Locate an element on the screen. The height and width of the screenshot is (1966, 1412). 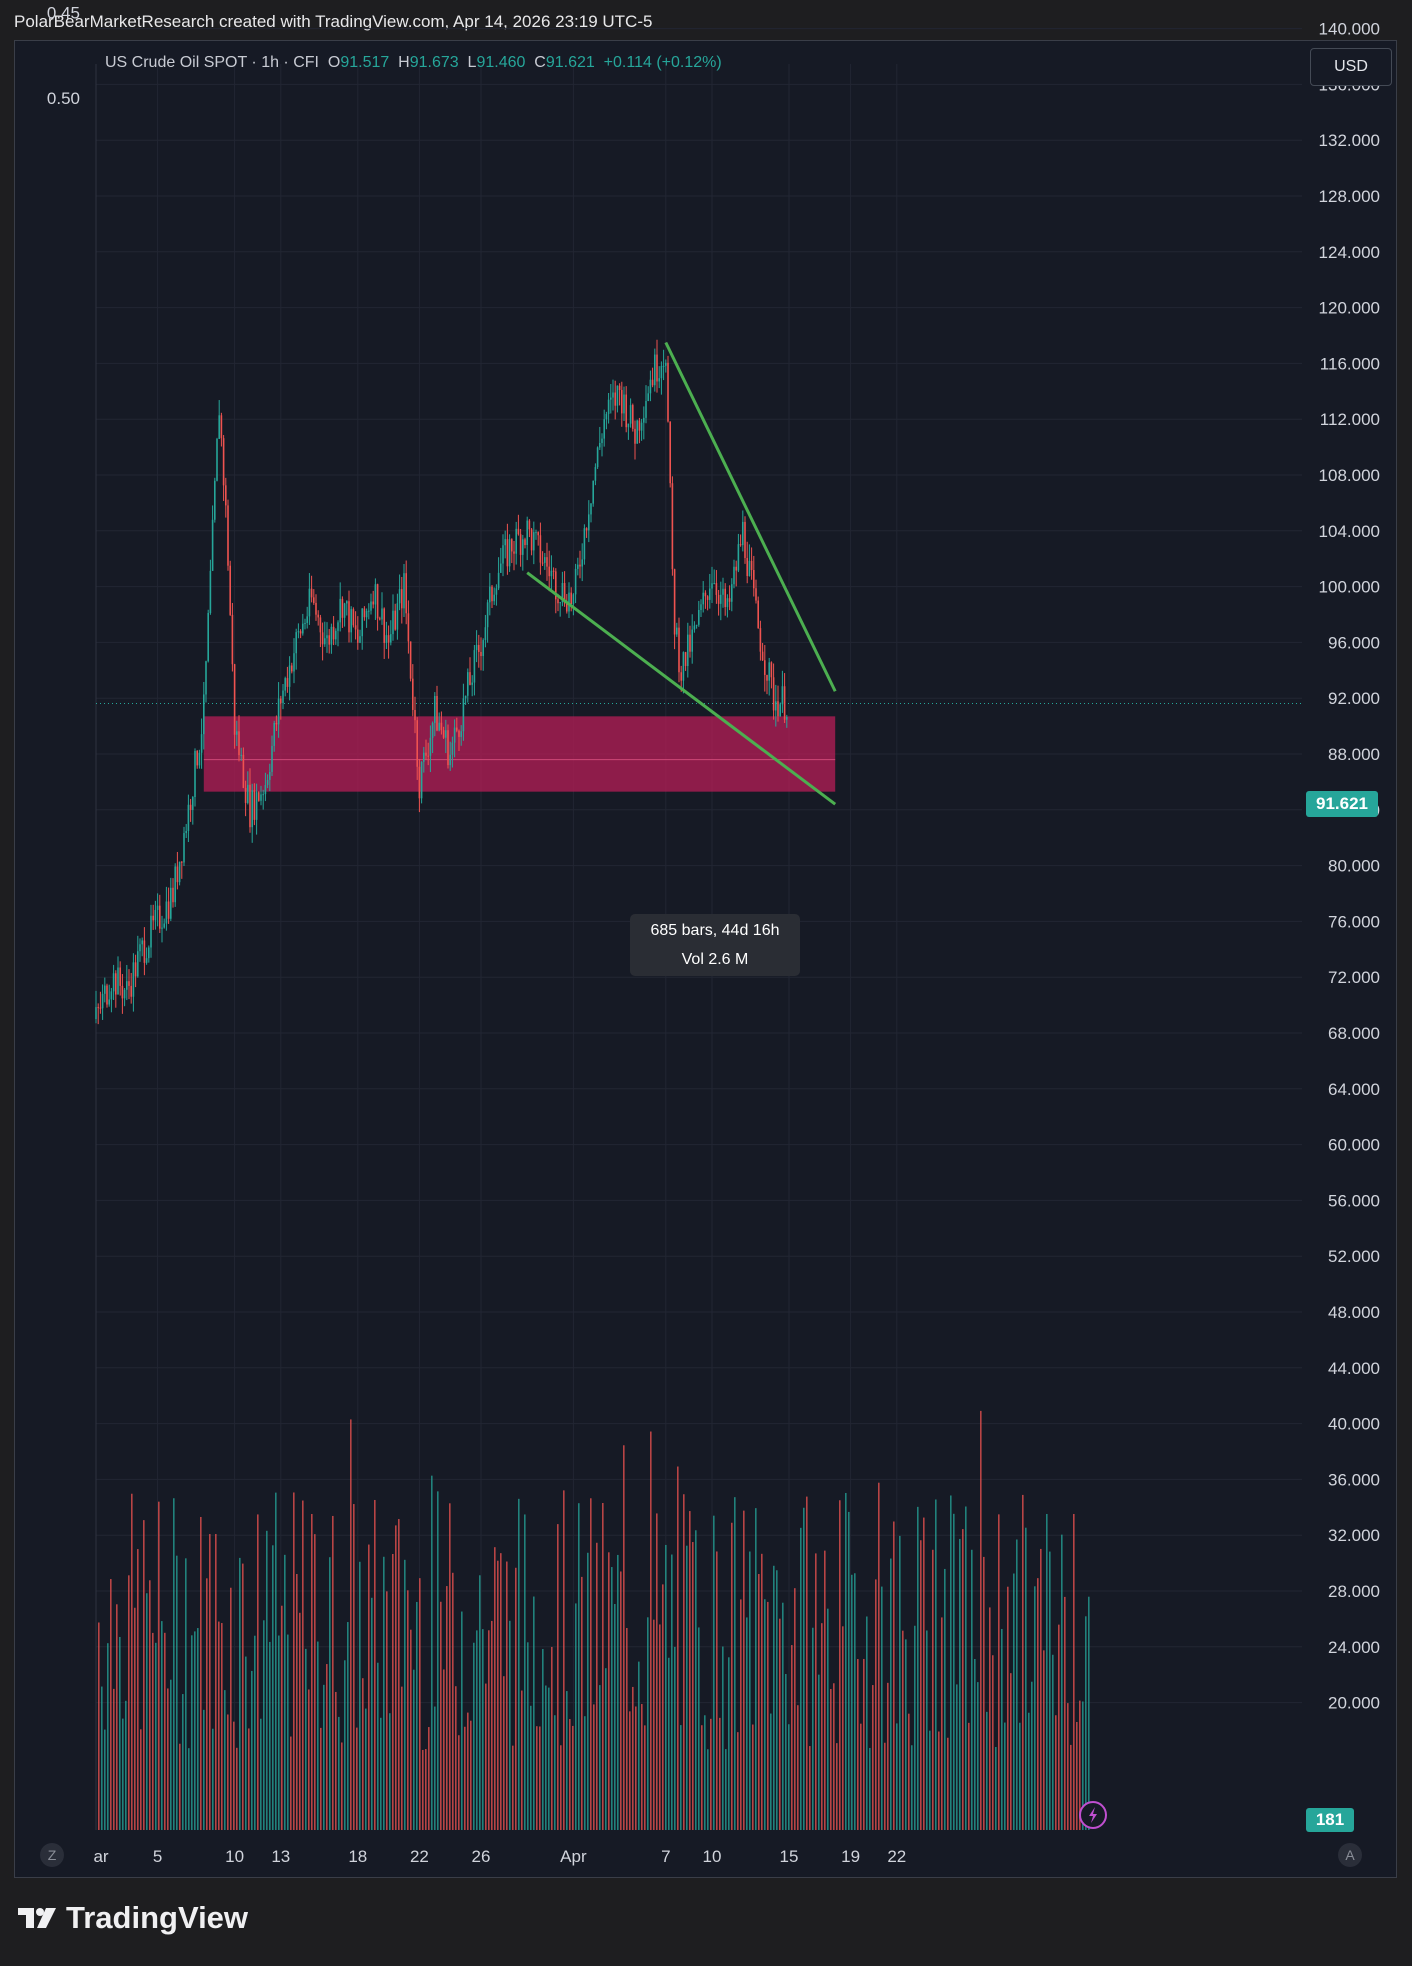
right-axis-tick-label: 36.000 is located at coordinates (1354, 1479).